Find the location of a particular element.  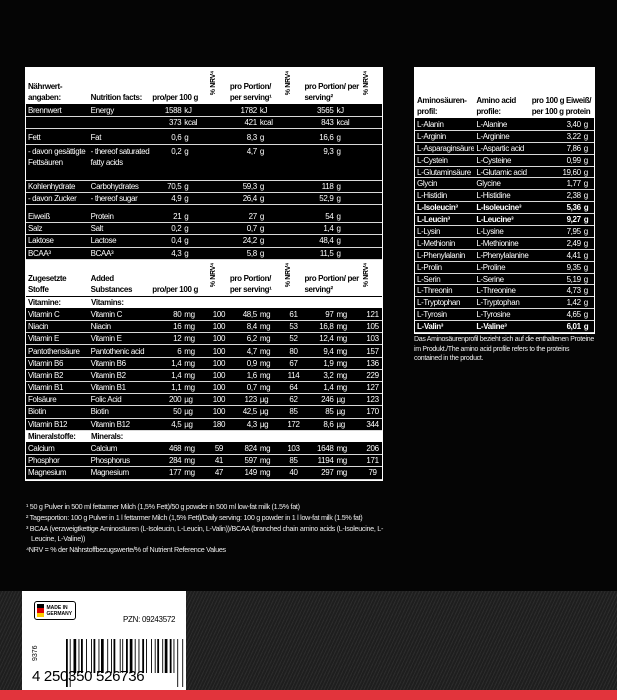

value-cell: 48,5 mg is located at coordinates (255, 314).